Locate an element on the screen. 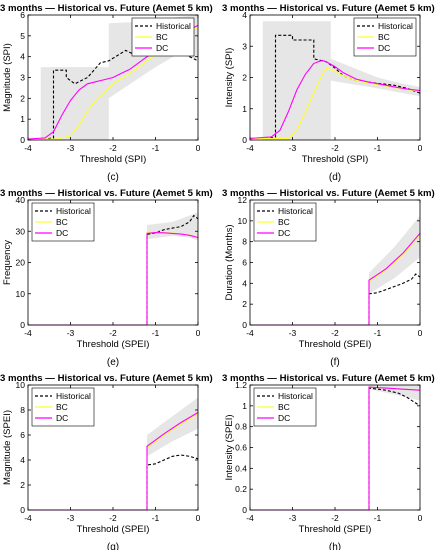  x-axis-label: Threshold (SPI) is located at coordinates (335, 159).